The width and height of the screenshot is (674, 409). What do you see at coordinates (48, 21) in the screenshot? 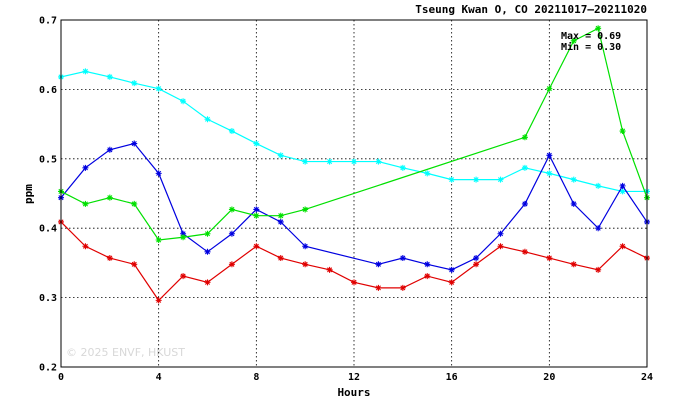
I see `y-tick-label: 0.7` at bounding box center [48, 21].